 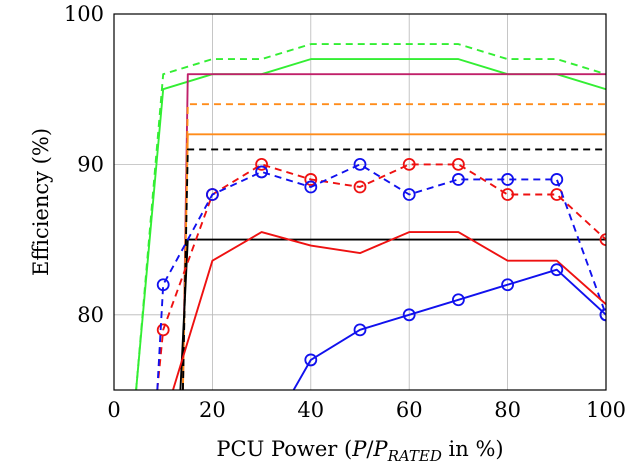 I want to click on series-line, so click(x=449, y=329).